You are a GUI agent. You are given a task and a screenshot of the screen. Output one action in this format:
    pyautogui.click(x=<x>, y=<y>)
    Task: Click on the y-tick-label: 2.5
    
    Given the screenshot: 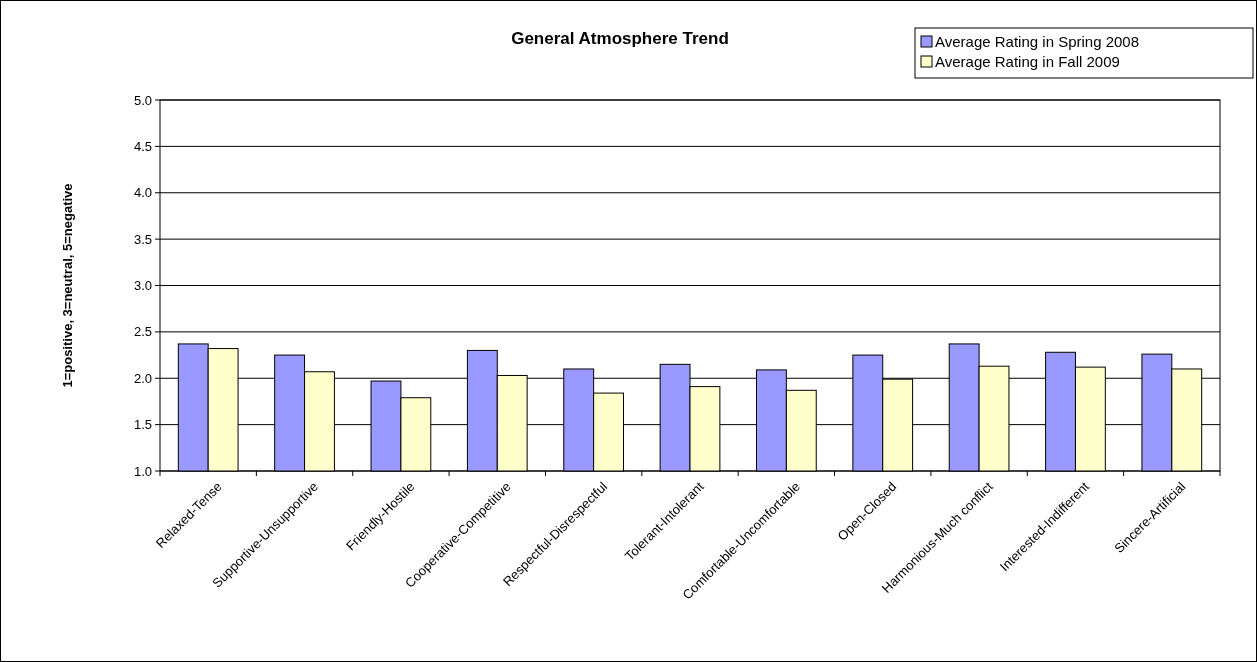 What is the action you would take?
    pyautogui.click(x=142, y=332)
    